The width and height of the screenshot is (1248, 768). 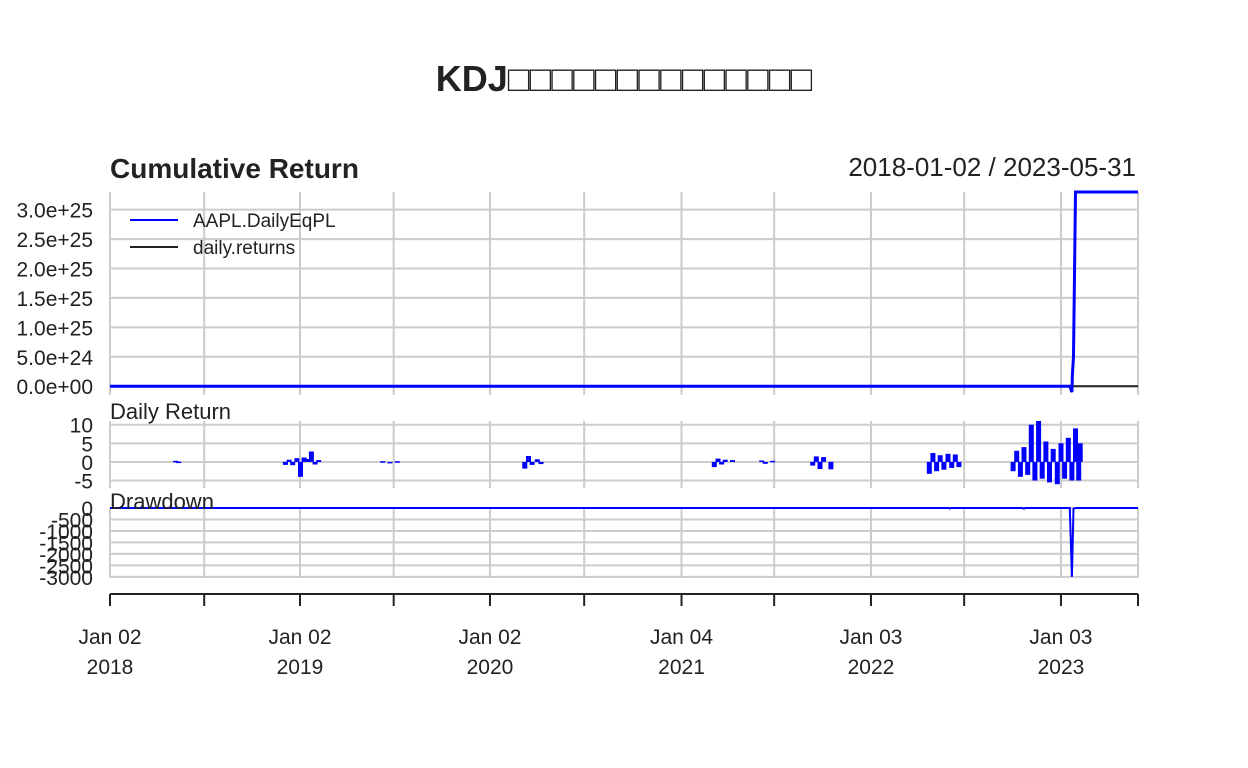 I want to click on dr-y-tick-label: 0, so click(x=87, y=463).